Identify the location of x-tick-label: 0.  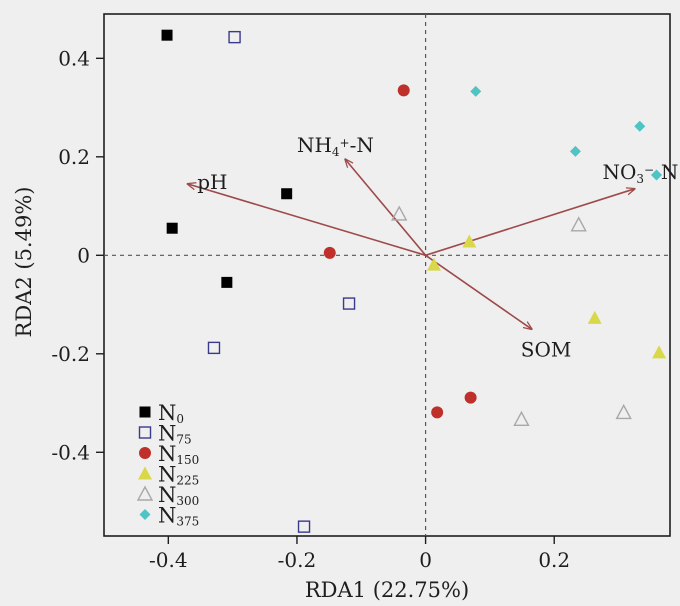
(425, 560).